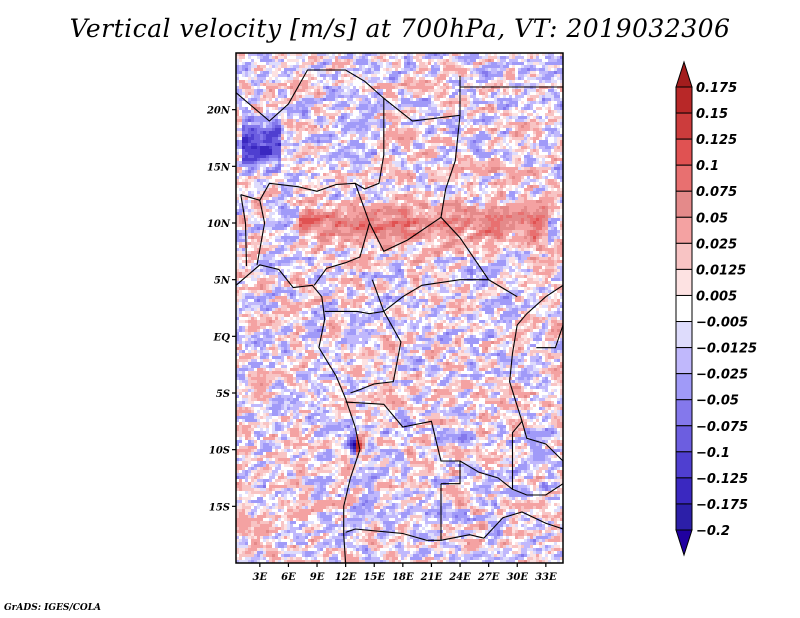 Image resolution: width=800 pixels, height=618 pixels. Describe the element at coordinates (684, 543) in the screenshot. I see `colorbar-arrow-bottom` at that location.